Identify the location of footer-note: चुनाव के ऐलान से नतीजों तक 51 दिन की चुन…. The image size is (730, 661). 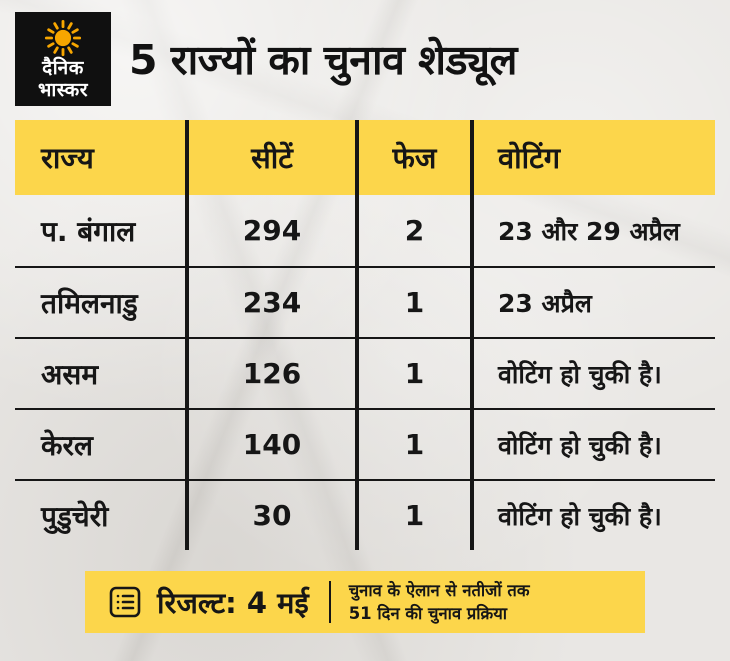
(439, 602).